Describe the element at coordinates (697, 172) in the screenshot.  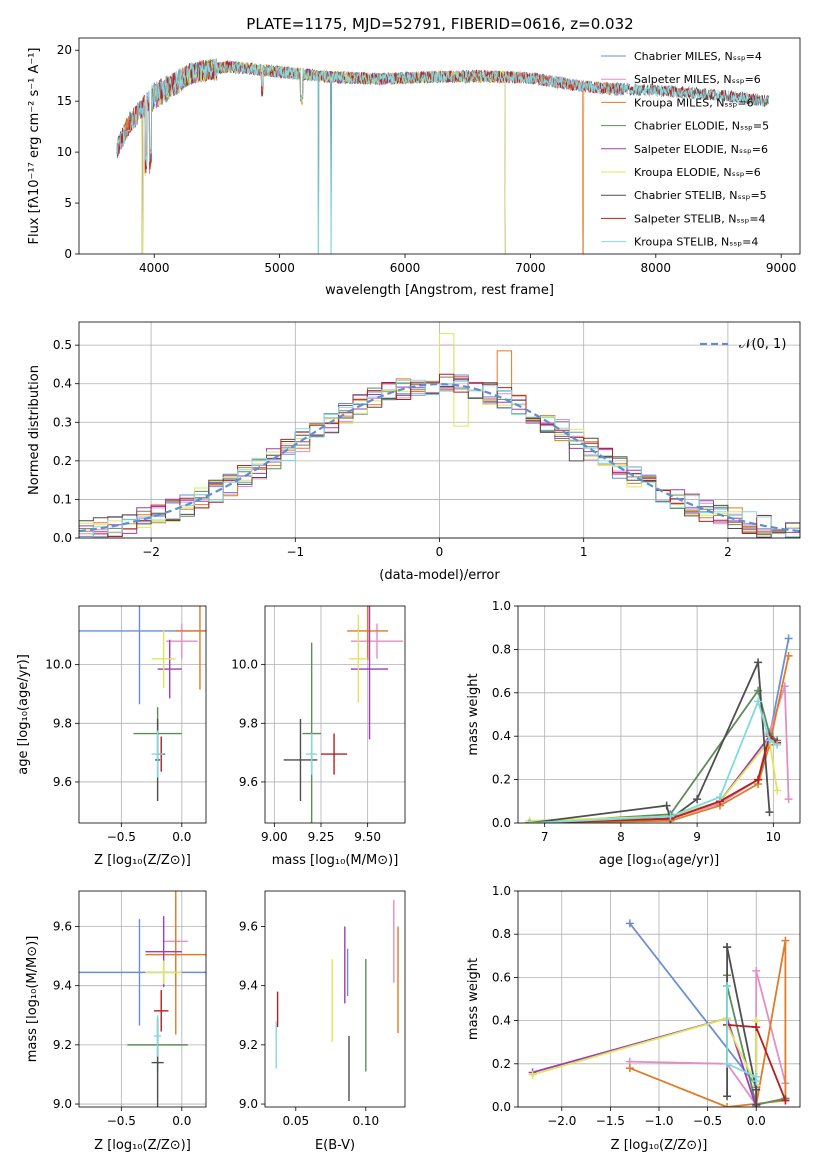
I see `legend-entry: Kroupa ELODIE, Nₛₛₚ=6` at that location.